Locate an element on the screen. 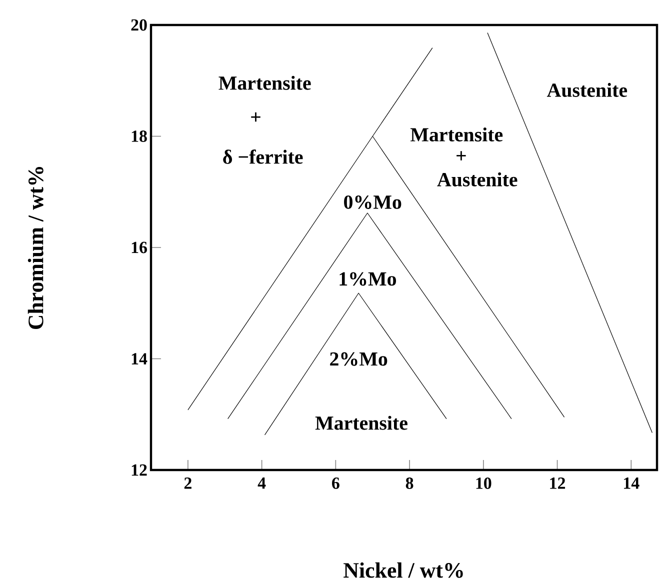 Image resolution: width=659 pixels, height=585 pixels. x-tick-label: 6 is located at coordinates (336, 483).